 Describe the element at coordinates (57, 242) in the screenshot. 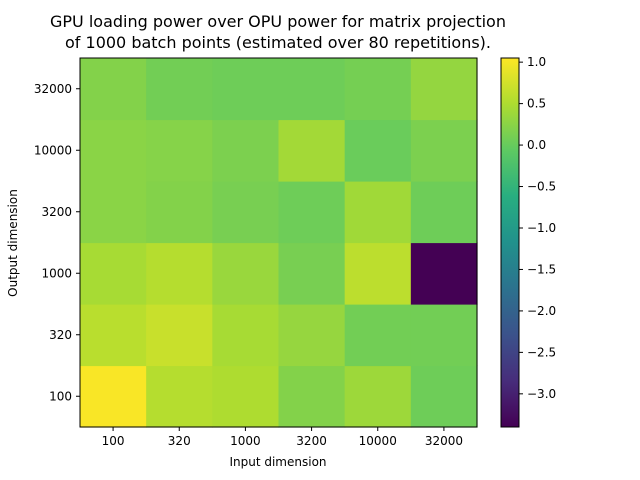

I see `y-axis-ticks: 100 320 1000 3200 10000 32000` at that location.